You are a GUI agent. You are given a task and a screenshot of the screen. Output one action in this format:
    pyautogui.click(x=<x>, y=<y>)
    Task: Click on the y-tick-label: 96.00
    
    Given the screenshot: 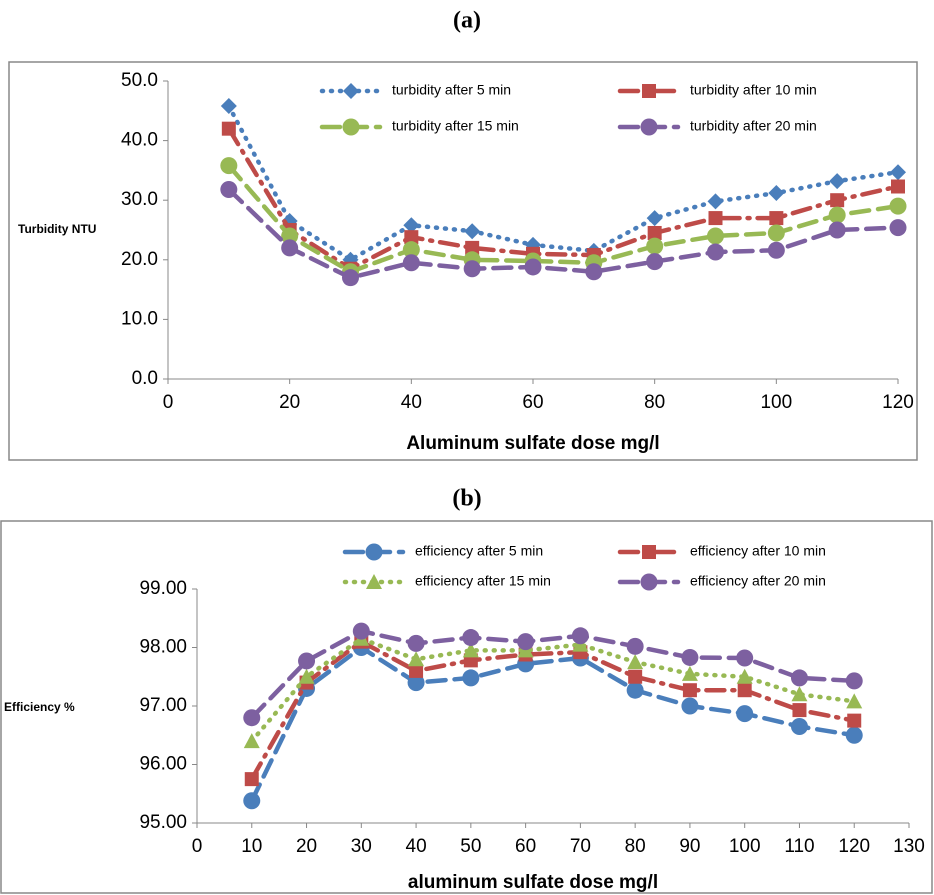 What is the action you would take?
    pyautogui.click(x=163, y=764)
    